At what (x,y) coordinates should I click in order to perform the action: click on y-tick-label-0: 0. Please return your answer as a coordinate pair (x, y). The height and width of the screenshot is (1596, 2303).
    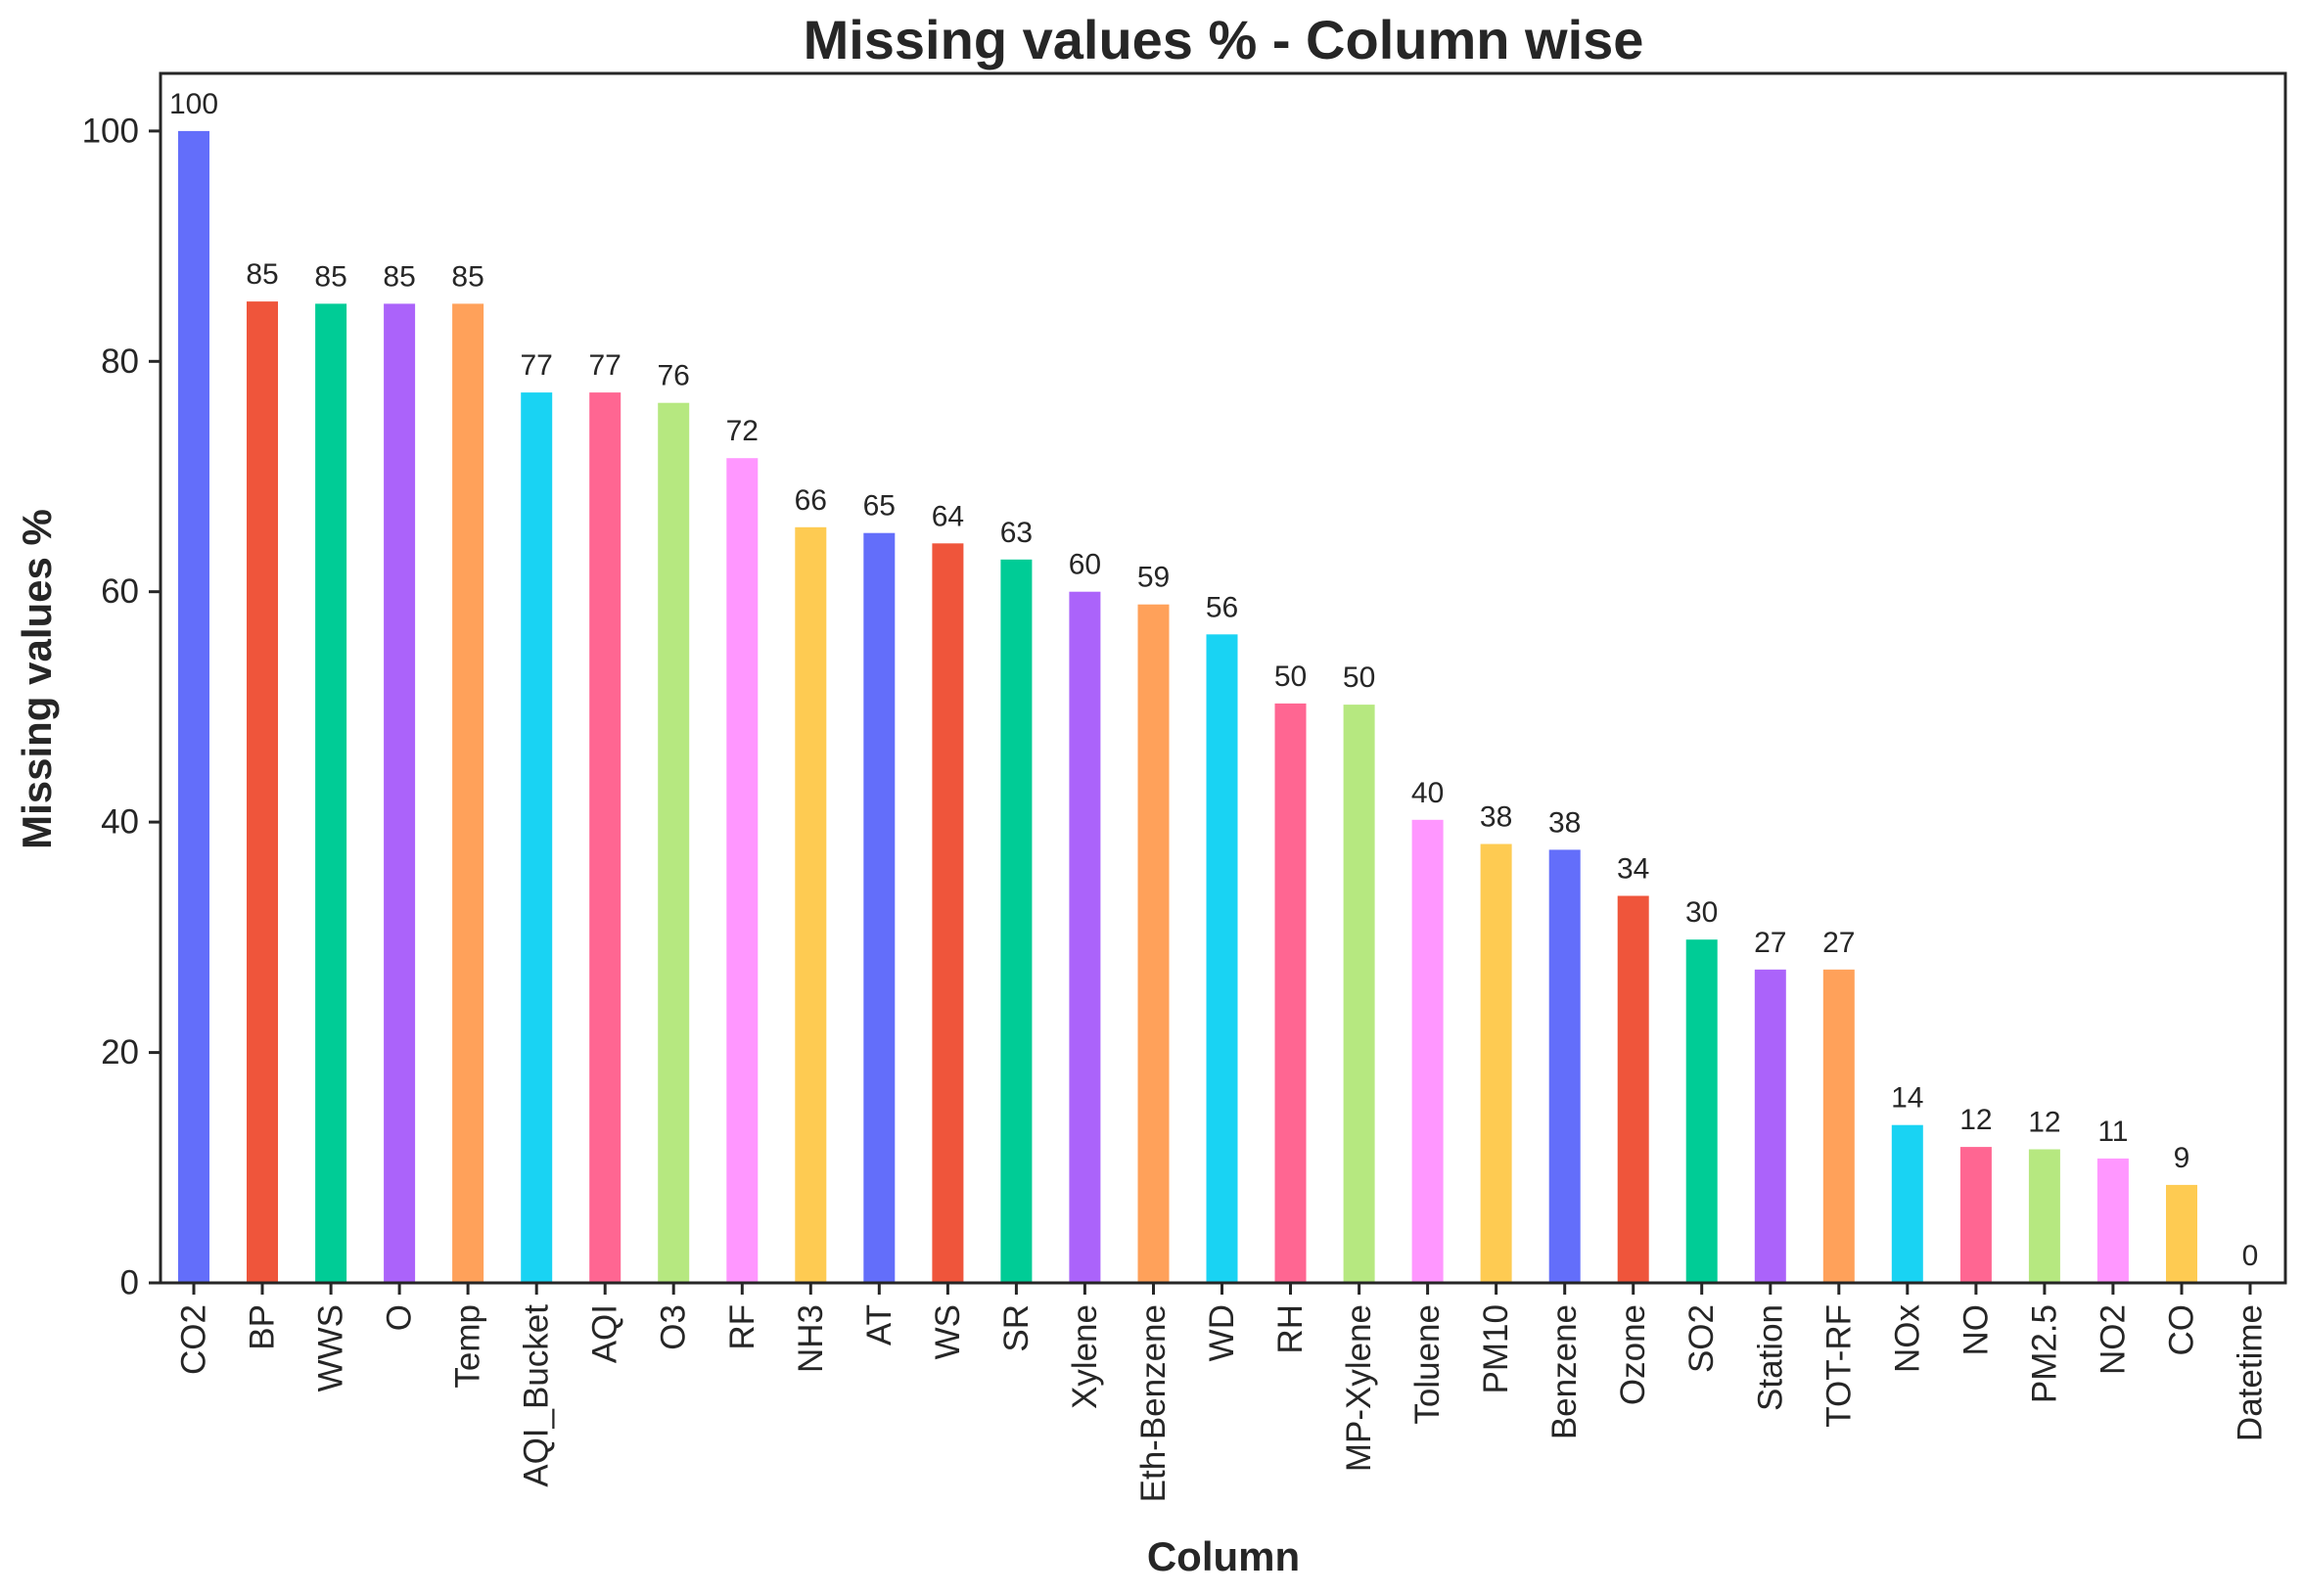
    Looking at the image, I should click on (129, 1283).